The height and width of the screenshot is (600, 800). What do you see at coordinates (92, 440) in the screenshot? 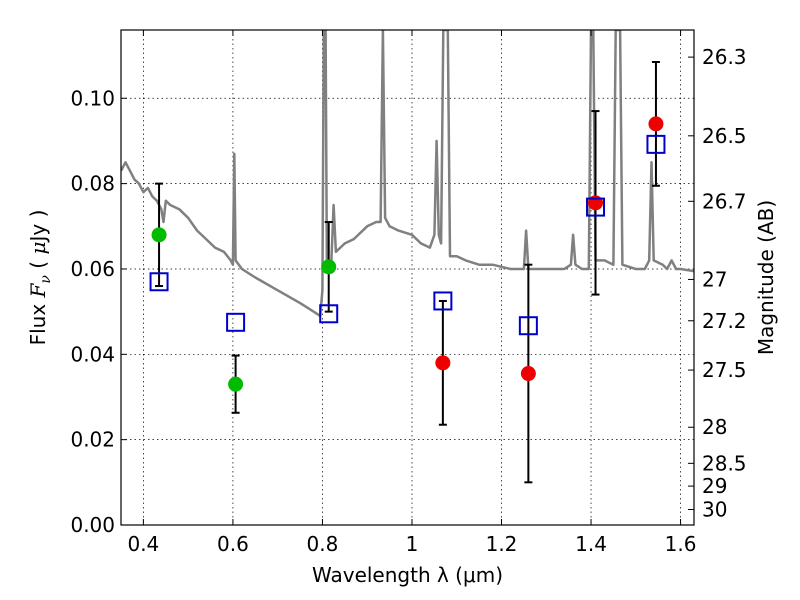
I see `y-tick-label: 0.02` at bounding box center [92, 440].